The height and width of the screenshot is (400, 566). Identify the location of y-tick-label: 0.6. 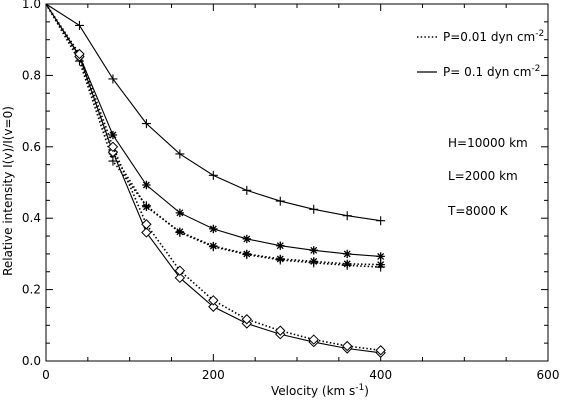
(31, 147).